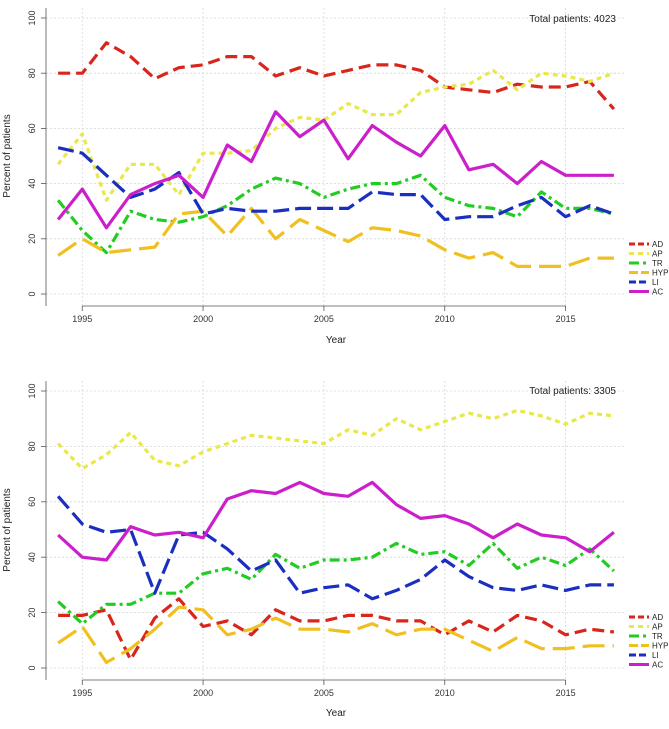 Image resolution: width=669 pixels, height=729 pixels. I want to click on total-patients-label: Total patients: 3305, so click(572, 391).